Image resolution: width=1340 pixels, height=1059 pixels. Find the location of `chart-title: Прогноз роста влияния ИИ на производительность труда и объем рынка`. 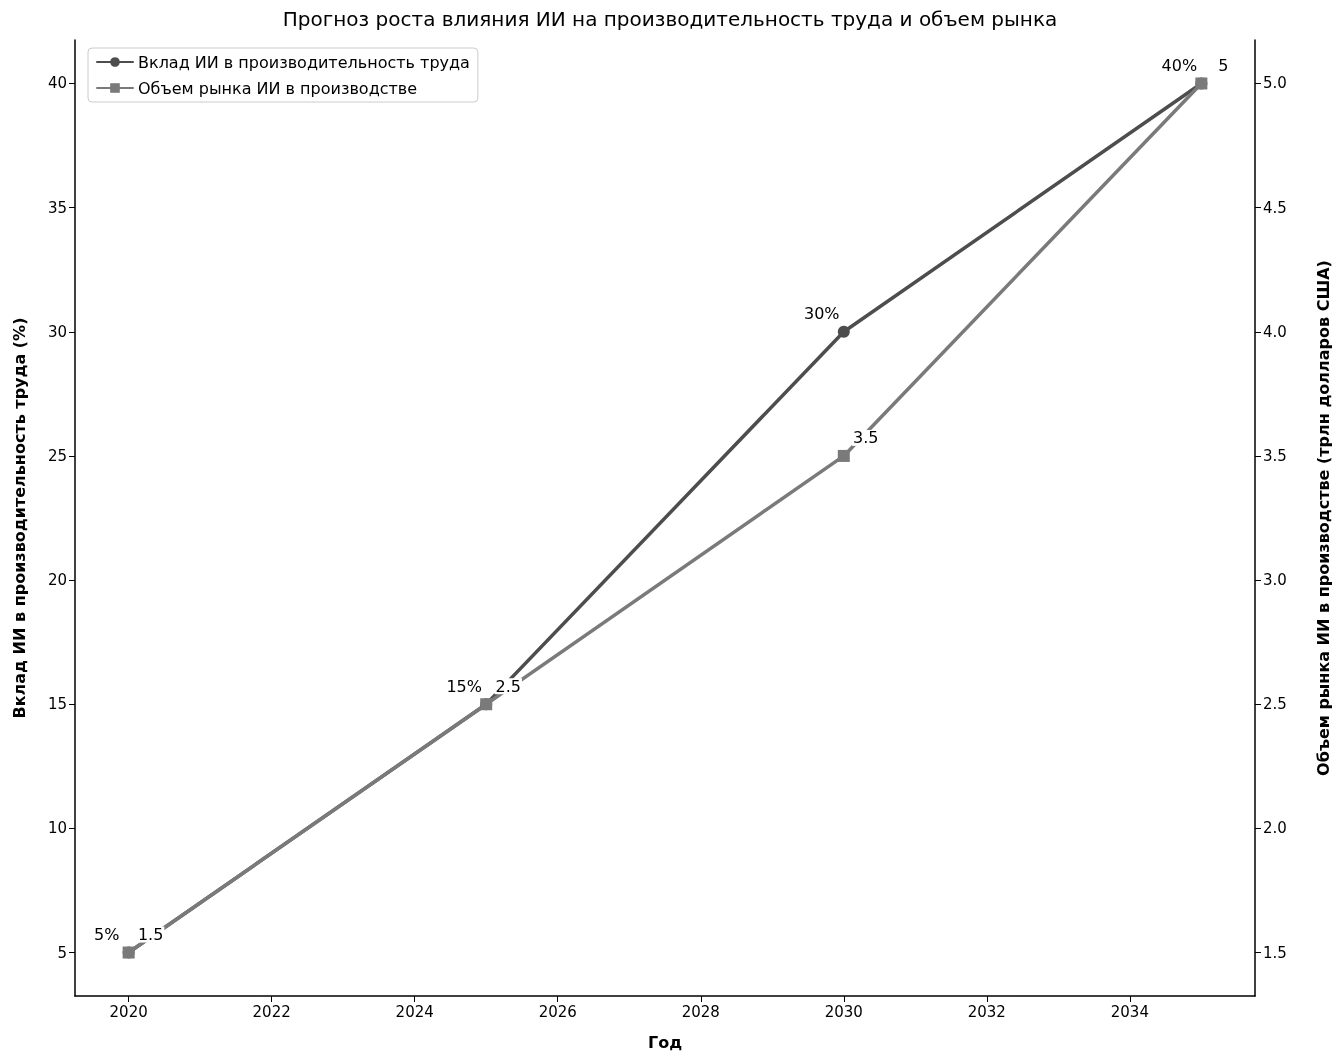

chart-title: Прогноз роста влияния ИИ на производительность труда и объем рынка is located at coordinates (670, 19).